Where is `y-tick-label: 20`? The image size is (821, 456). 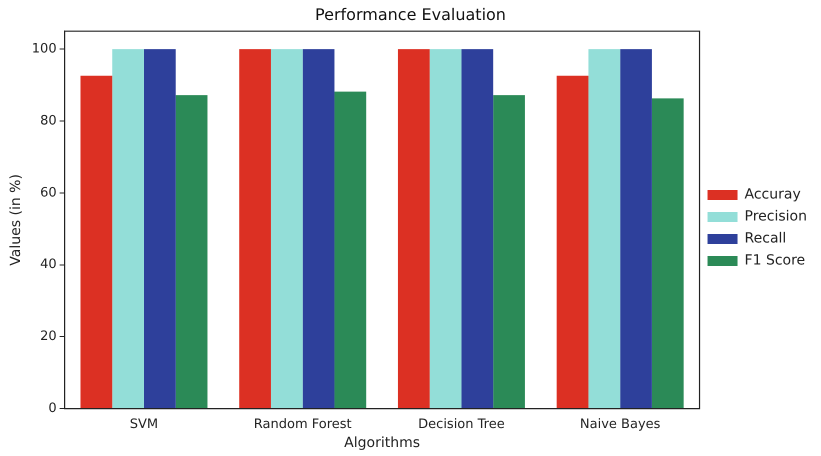 y-tick-label: 20 is located at coordinates (48, 336).